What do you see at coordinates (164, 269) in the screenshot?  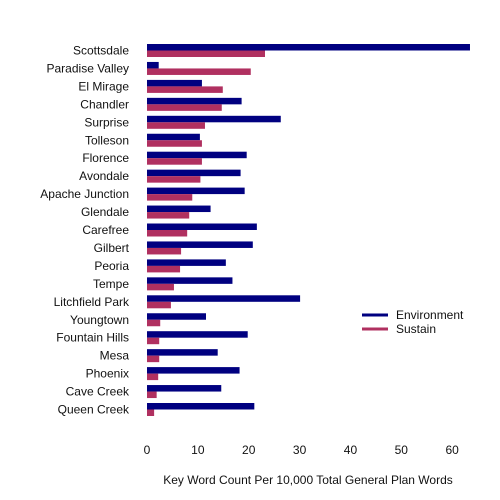 I see `bar-sustain-peoria` at bounding box center [164, 269].